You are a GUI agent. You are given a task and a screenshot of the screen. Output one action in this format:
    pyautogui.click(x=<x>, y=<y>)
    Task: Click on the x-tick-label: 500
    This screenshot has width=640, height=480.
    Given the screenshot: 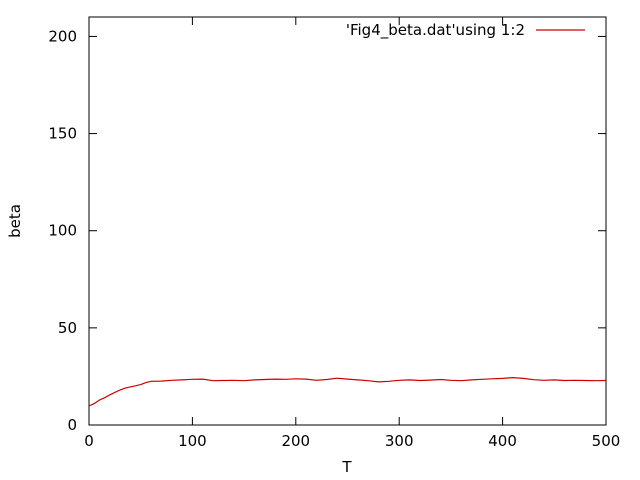 What is the action you would take?
    pyautogui.click(x=606, y=441)
    